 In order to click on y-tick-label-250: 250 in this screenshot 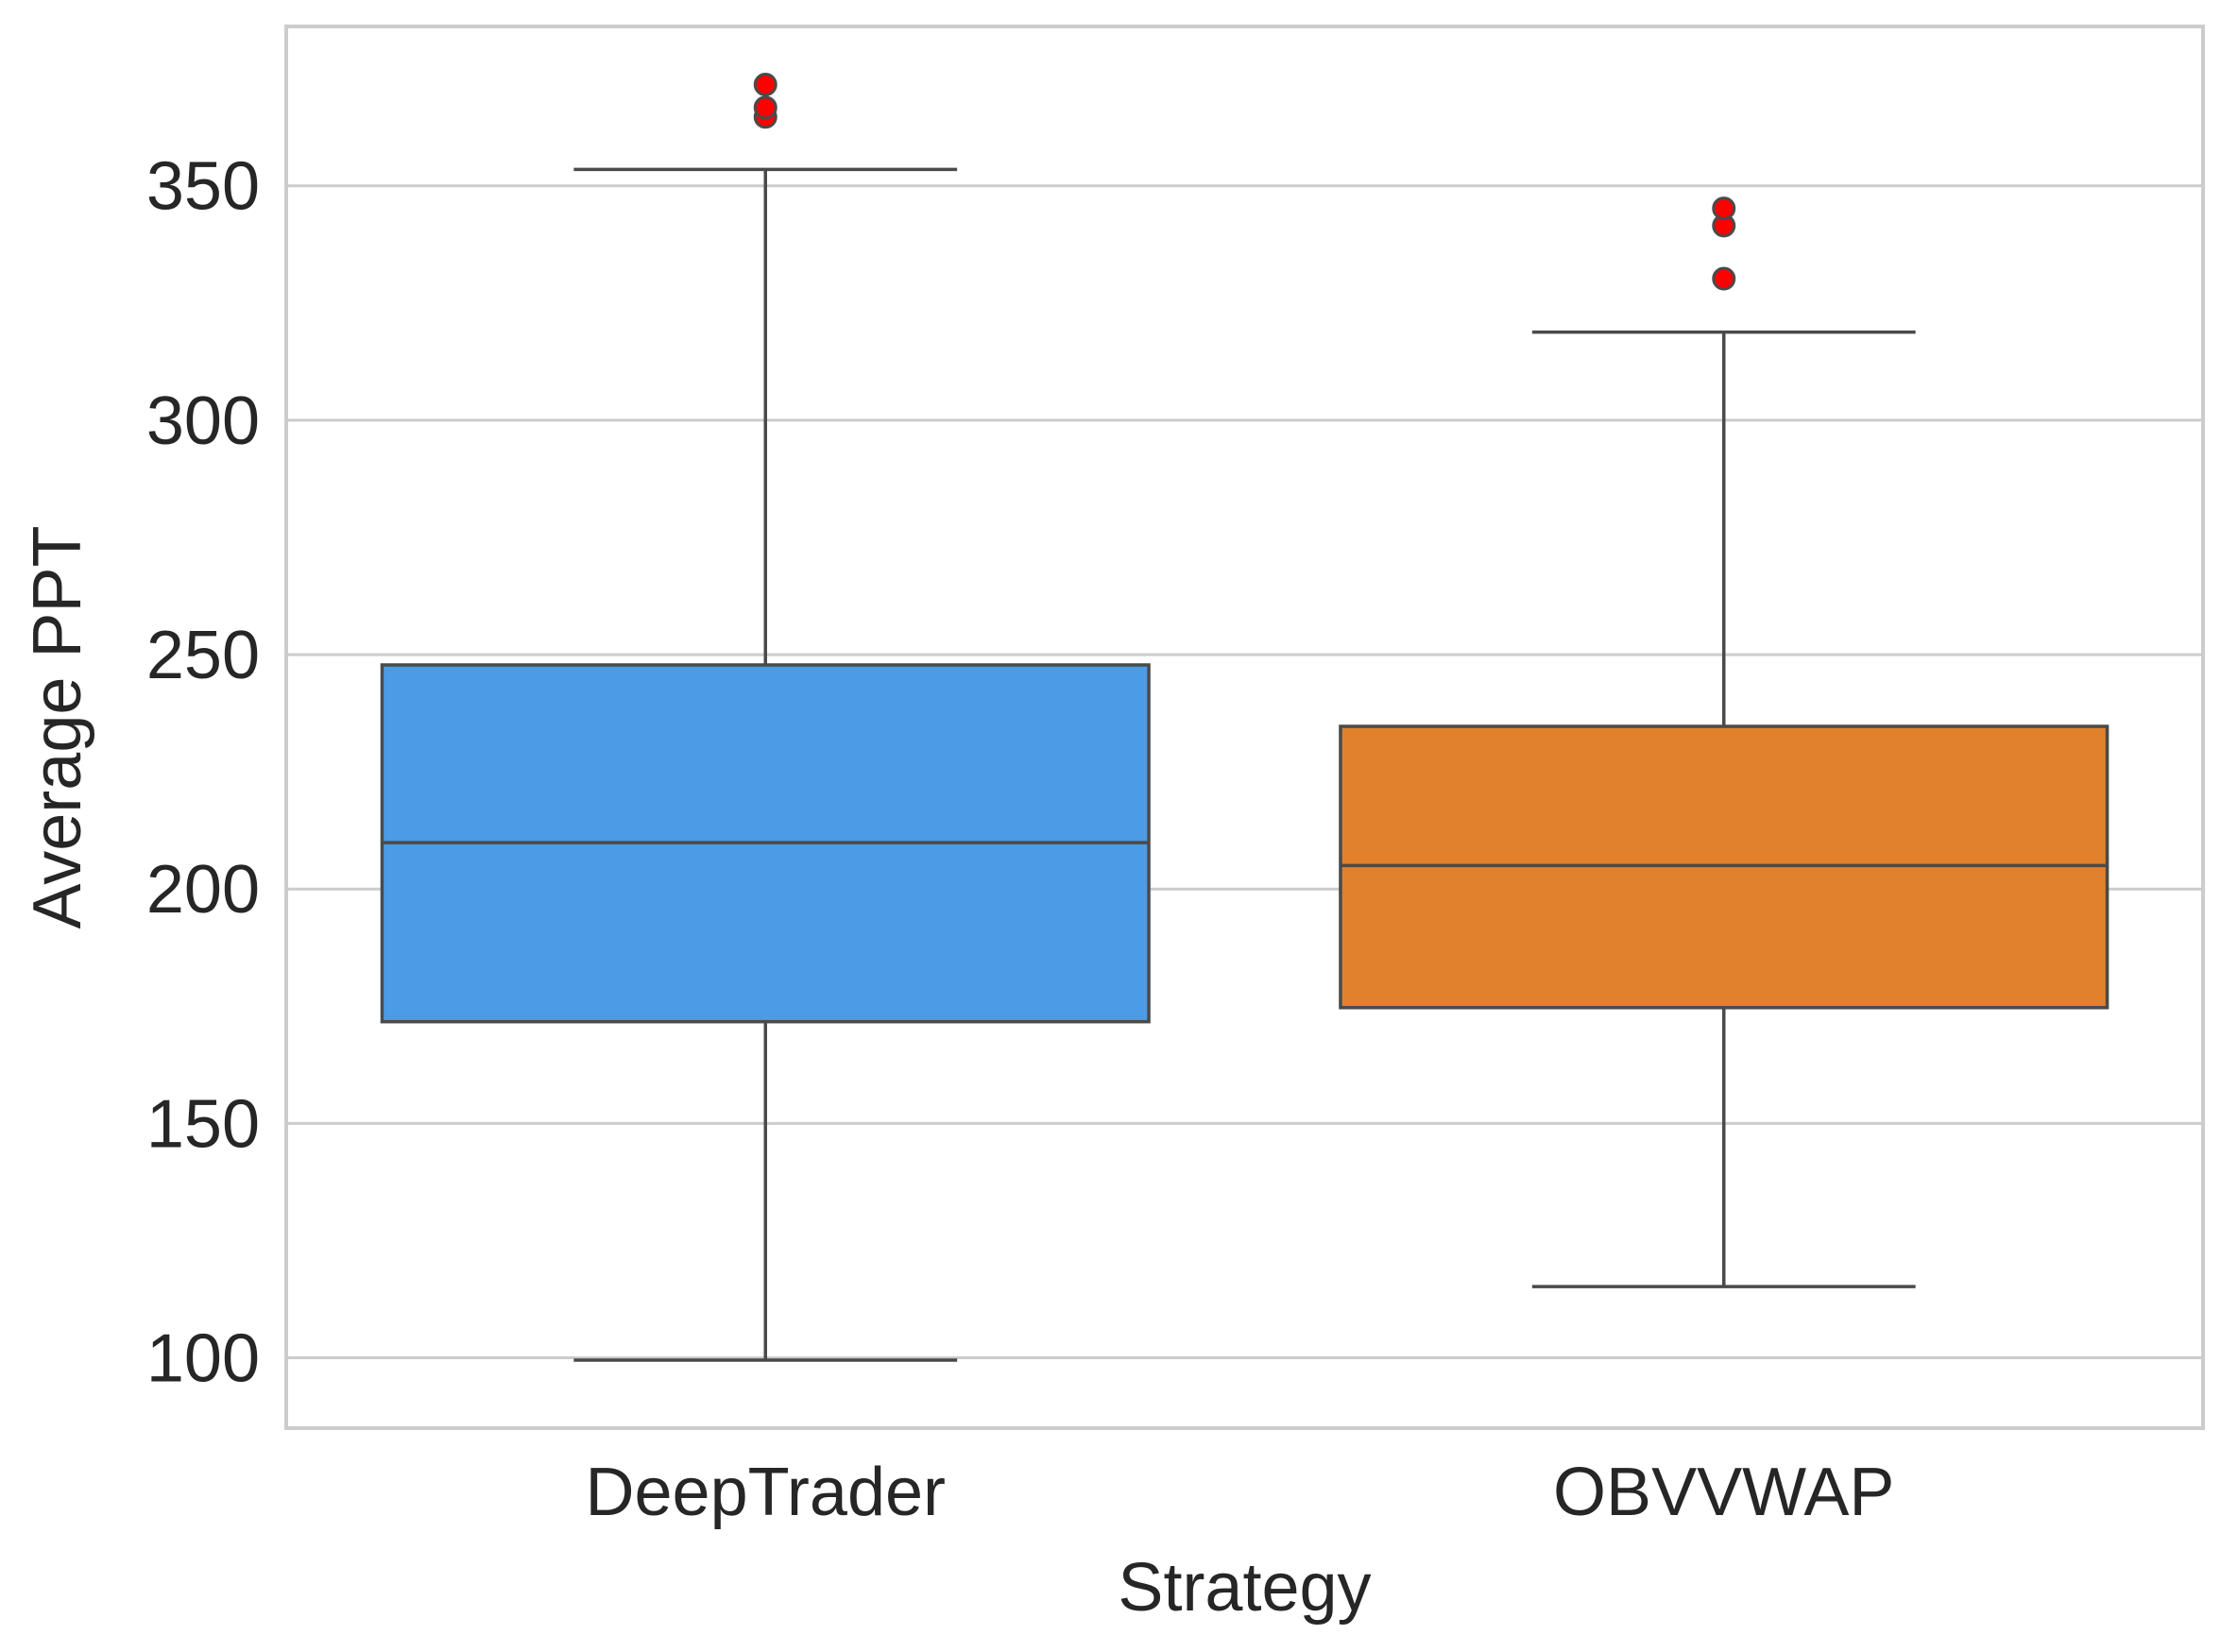, I will do `click(203, 655)`.